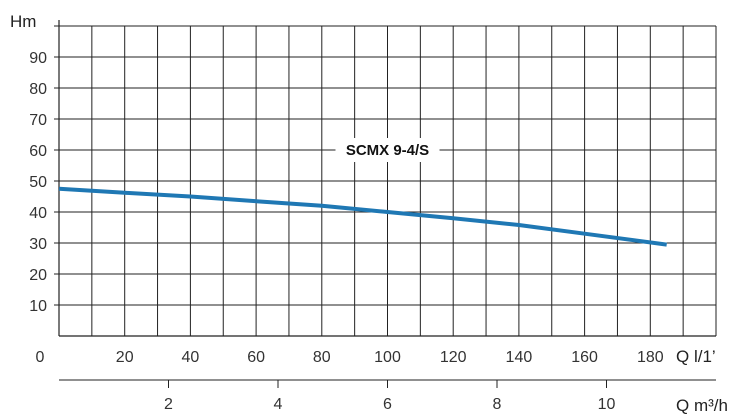 The image size is (742, 414). Describe the element at coordinates (38, 244) in the screenshot. I see `y-tick-label: 30` at that location.